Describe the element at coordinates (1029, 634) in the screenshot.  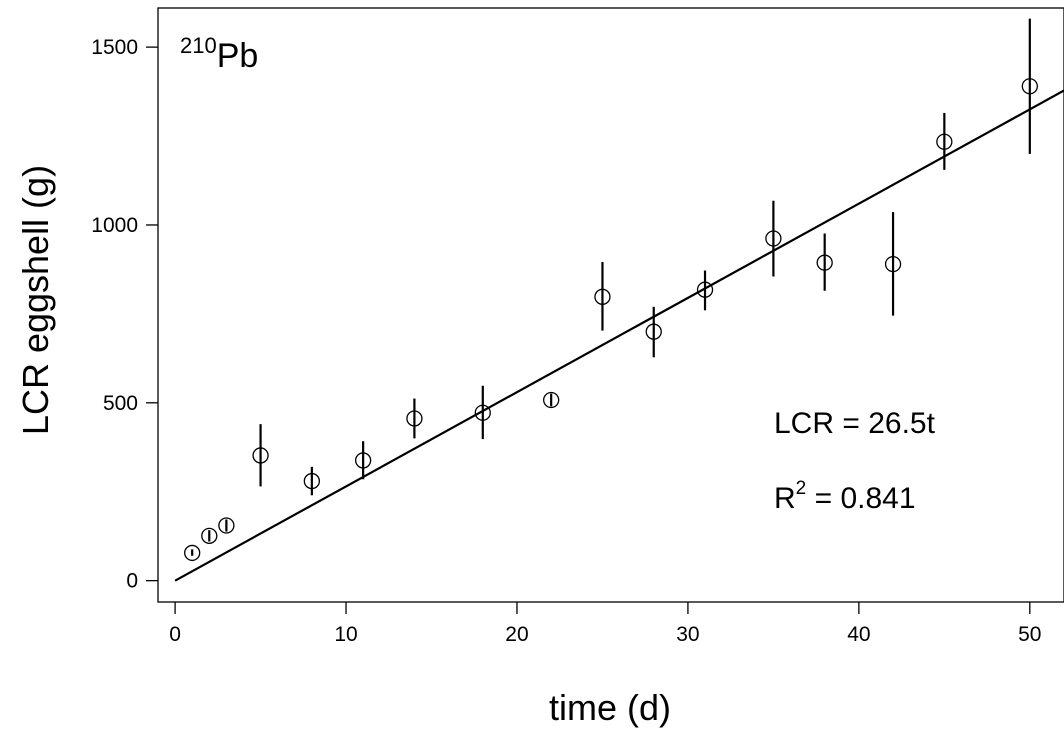
I see `x-tick-label: 50` at that location.